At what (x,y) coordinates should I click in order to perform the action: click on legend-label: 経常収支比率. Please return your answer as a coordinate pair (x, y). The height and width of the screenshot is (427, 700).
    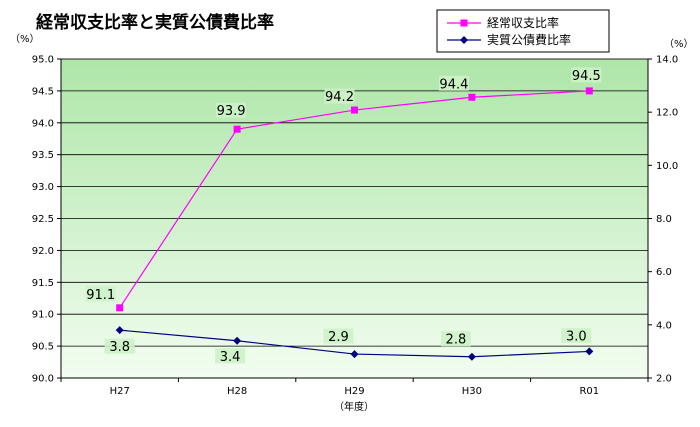
    Looking at the image, I should click on (523, 22).